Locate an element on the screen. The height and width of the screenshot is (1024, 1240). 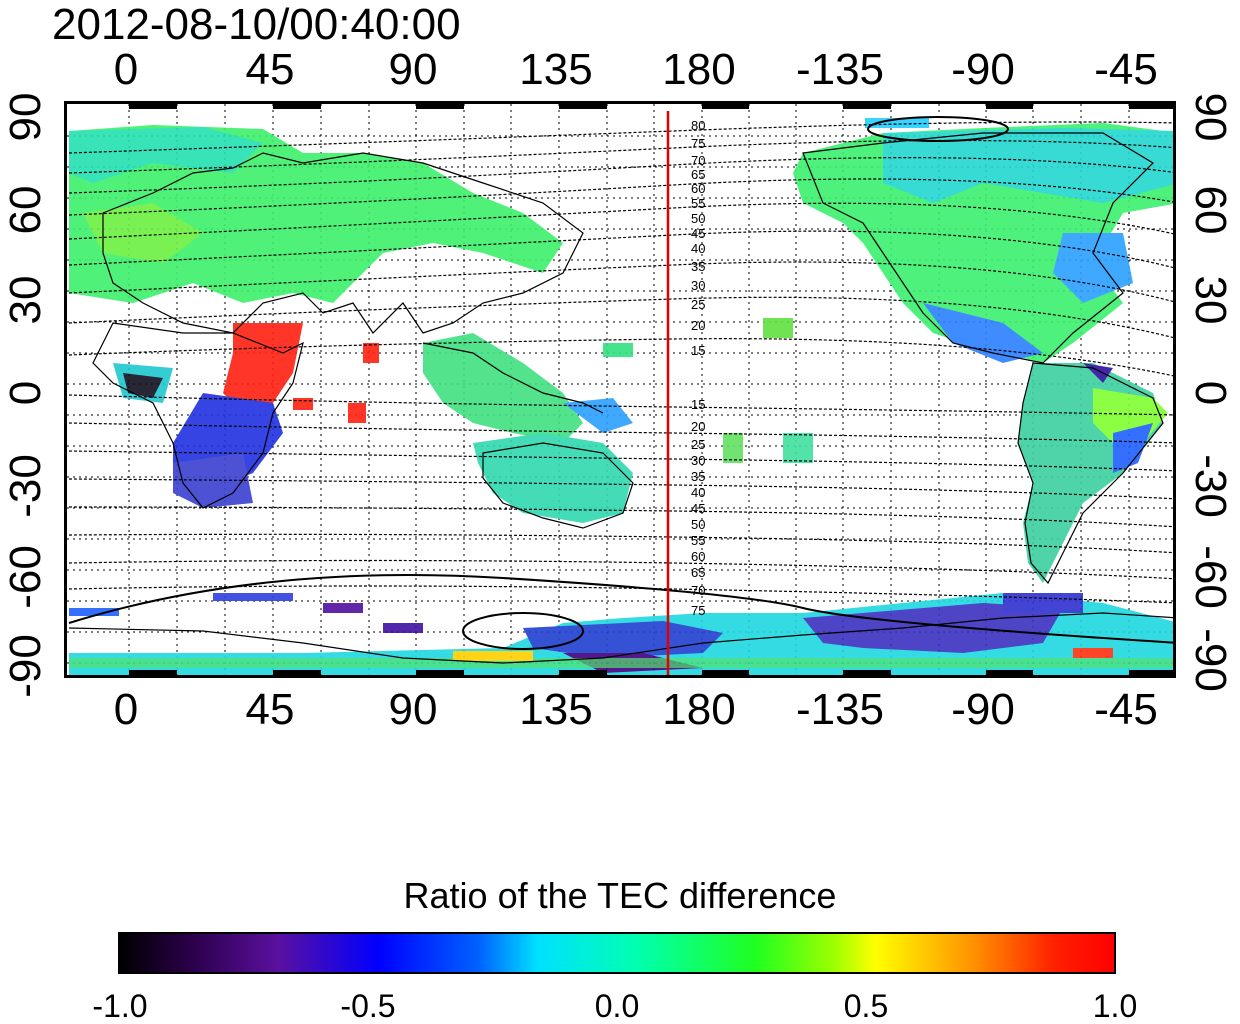
bottom-longitude-tick: -90 is located at coordinates (983, 709).